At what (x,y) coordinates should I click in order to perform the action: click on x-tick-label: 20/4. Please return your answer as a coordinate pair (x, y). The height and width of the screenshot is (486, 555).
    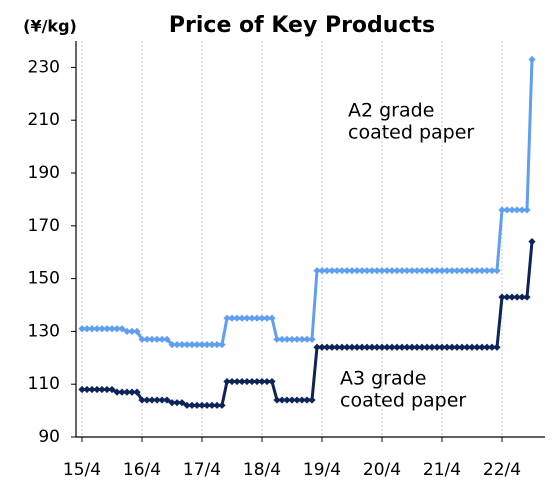
    Looking at the image, I should click on (382, 470).